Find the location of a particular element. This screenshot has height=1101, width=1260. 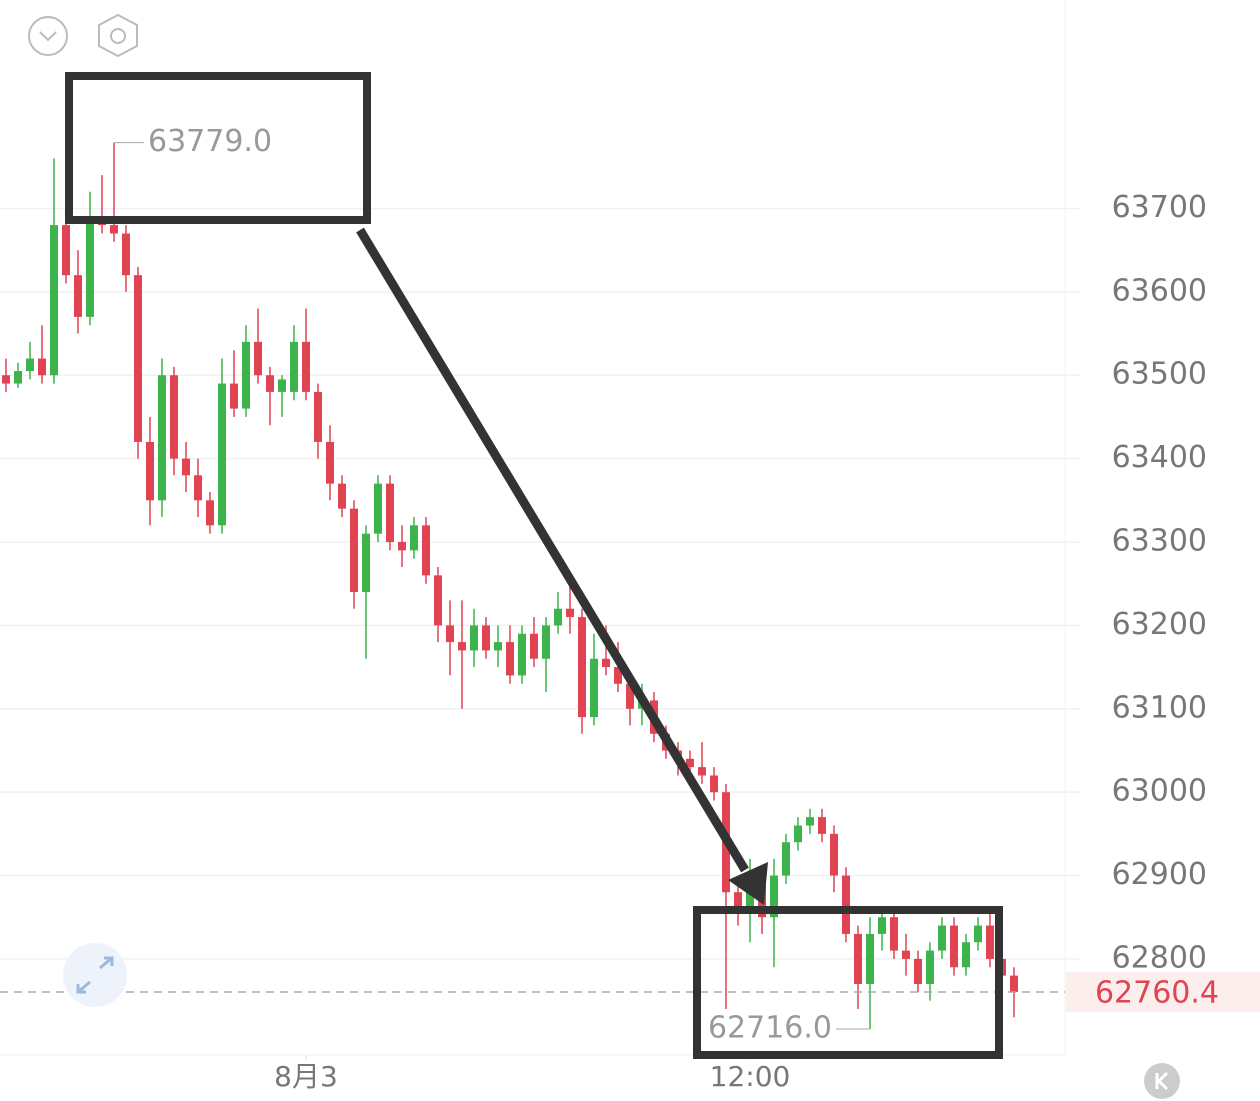

expand-bg is located at coordinates (95, 975).